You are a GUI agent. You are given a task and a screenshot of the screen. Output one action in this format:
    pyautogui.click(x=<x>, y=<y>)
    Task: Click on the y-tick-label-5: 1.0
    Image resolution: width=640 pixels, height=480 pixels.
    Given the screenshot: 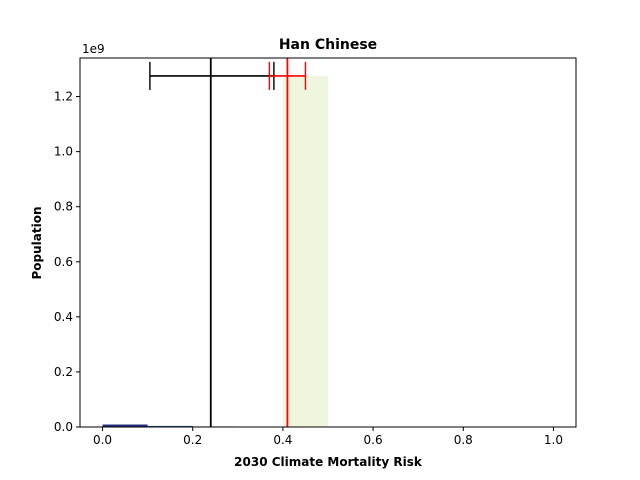 What is the action you would take?
    pyautogui.click(x=63, y=152)
    